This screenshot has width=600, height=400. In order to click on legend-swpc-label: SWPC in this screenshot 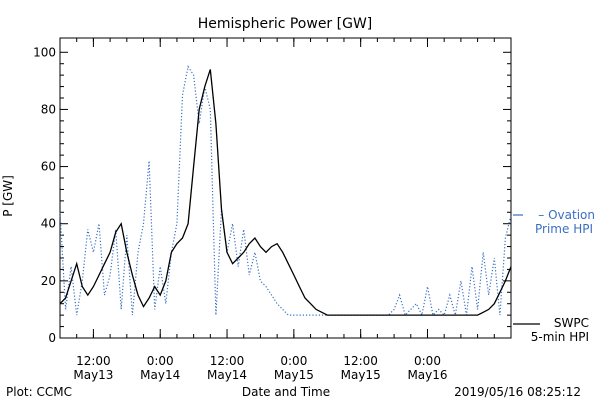, I will do `click(571, 323)`.